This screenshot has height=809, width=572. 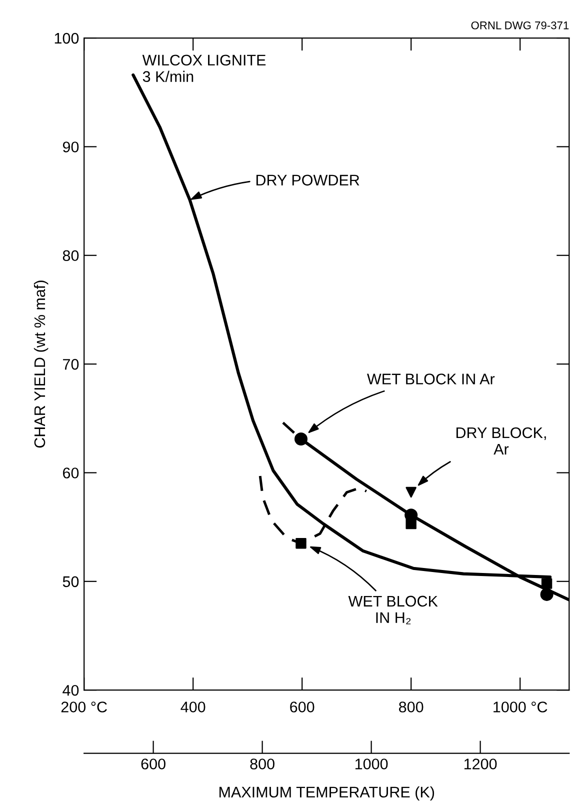 What do you see at coordinates (41, 364) in the screenshot?
I see `y-axis-title: CHAR YIELD (wt % maf)` at bounding box center [41, 364].